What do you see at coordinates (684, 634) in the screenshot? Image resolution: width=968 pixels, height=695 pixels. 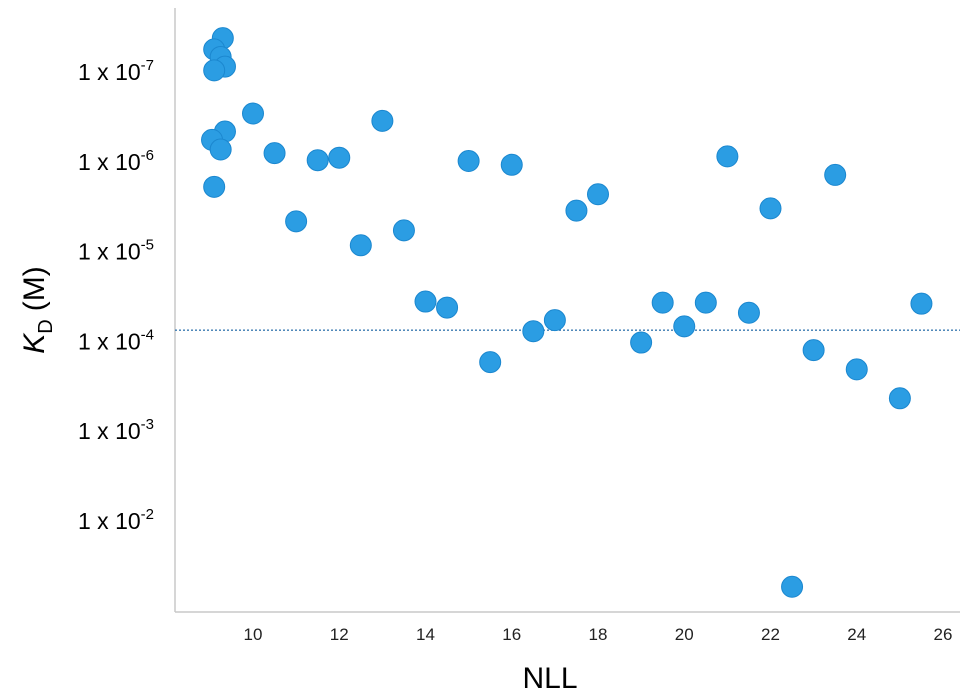 I see `x-tick-label: 20` at bounding box center [684, 634].